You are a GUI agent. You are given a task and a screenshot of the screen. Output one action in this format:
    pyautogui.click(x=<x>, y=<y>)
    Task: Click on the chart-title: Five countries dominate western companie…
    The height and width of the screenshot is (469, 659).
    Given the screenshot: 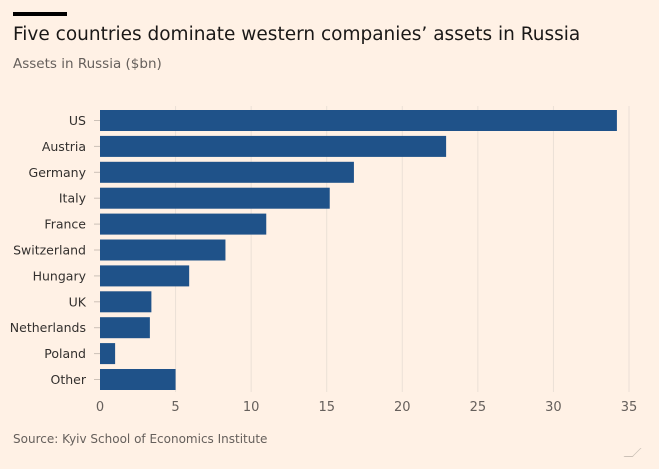 What is the action you would take?
    pyautogui.click(x=297, y=34)
    